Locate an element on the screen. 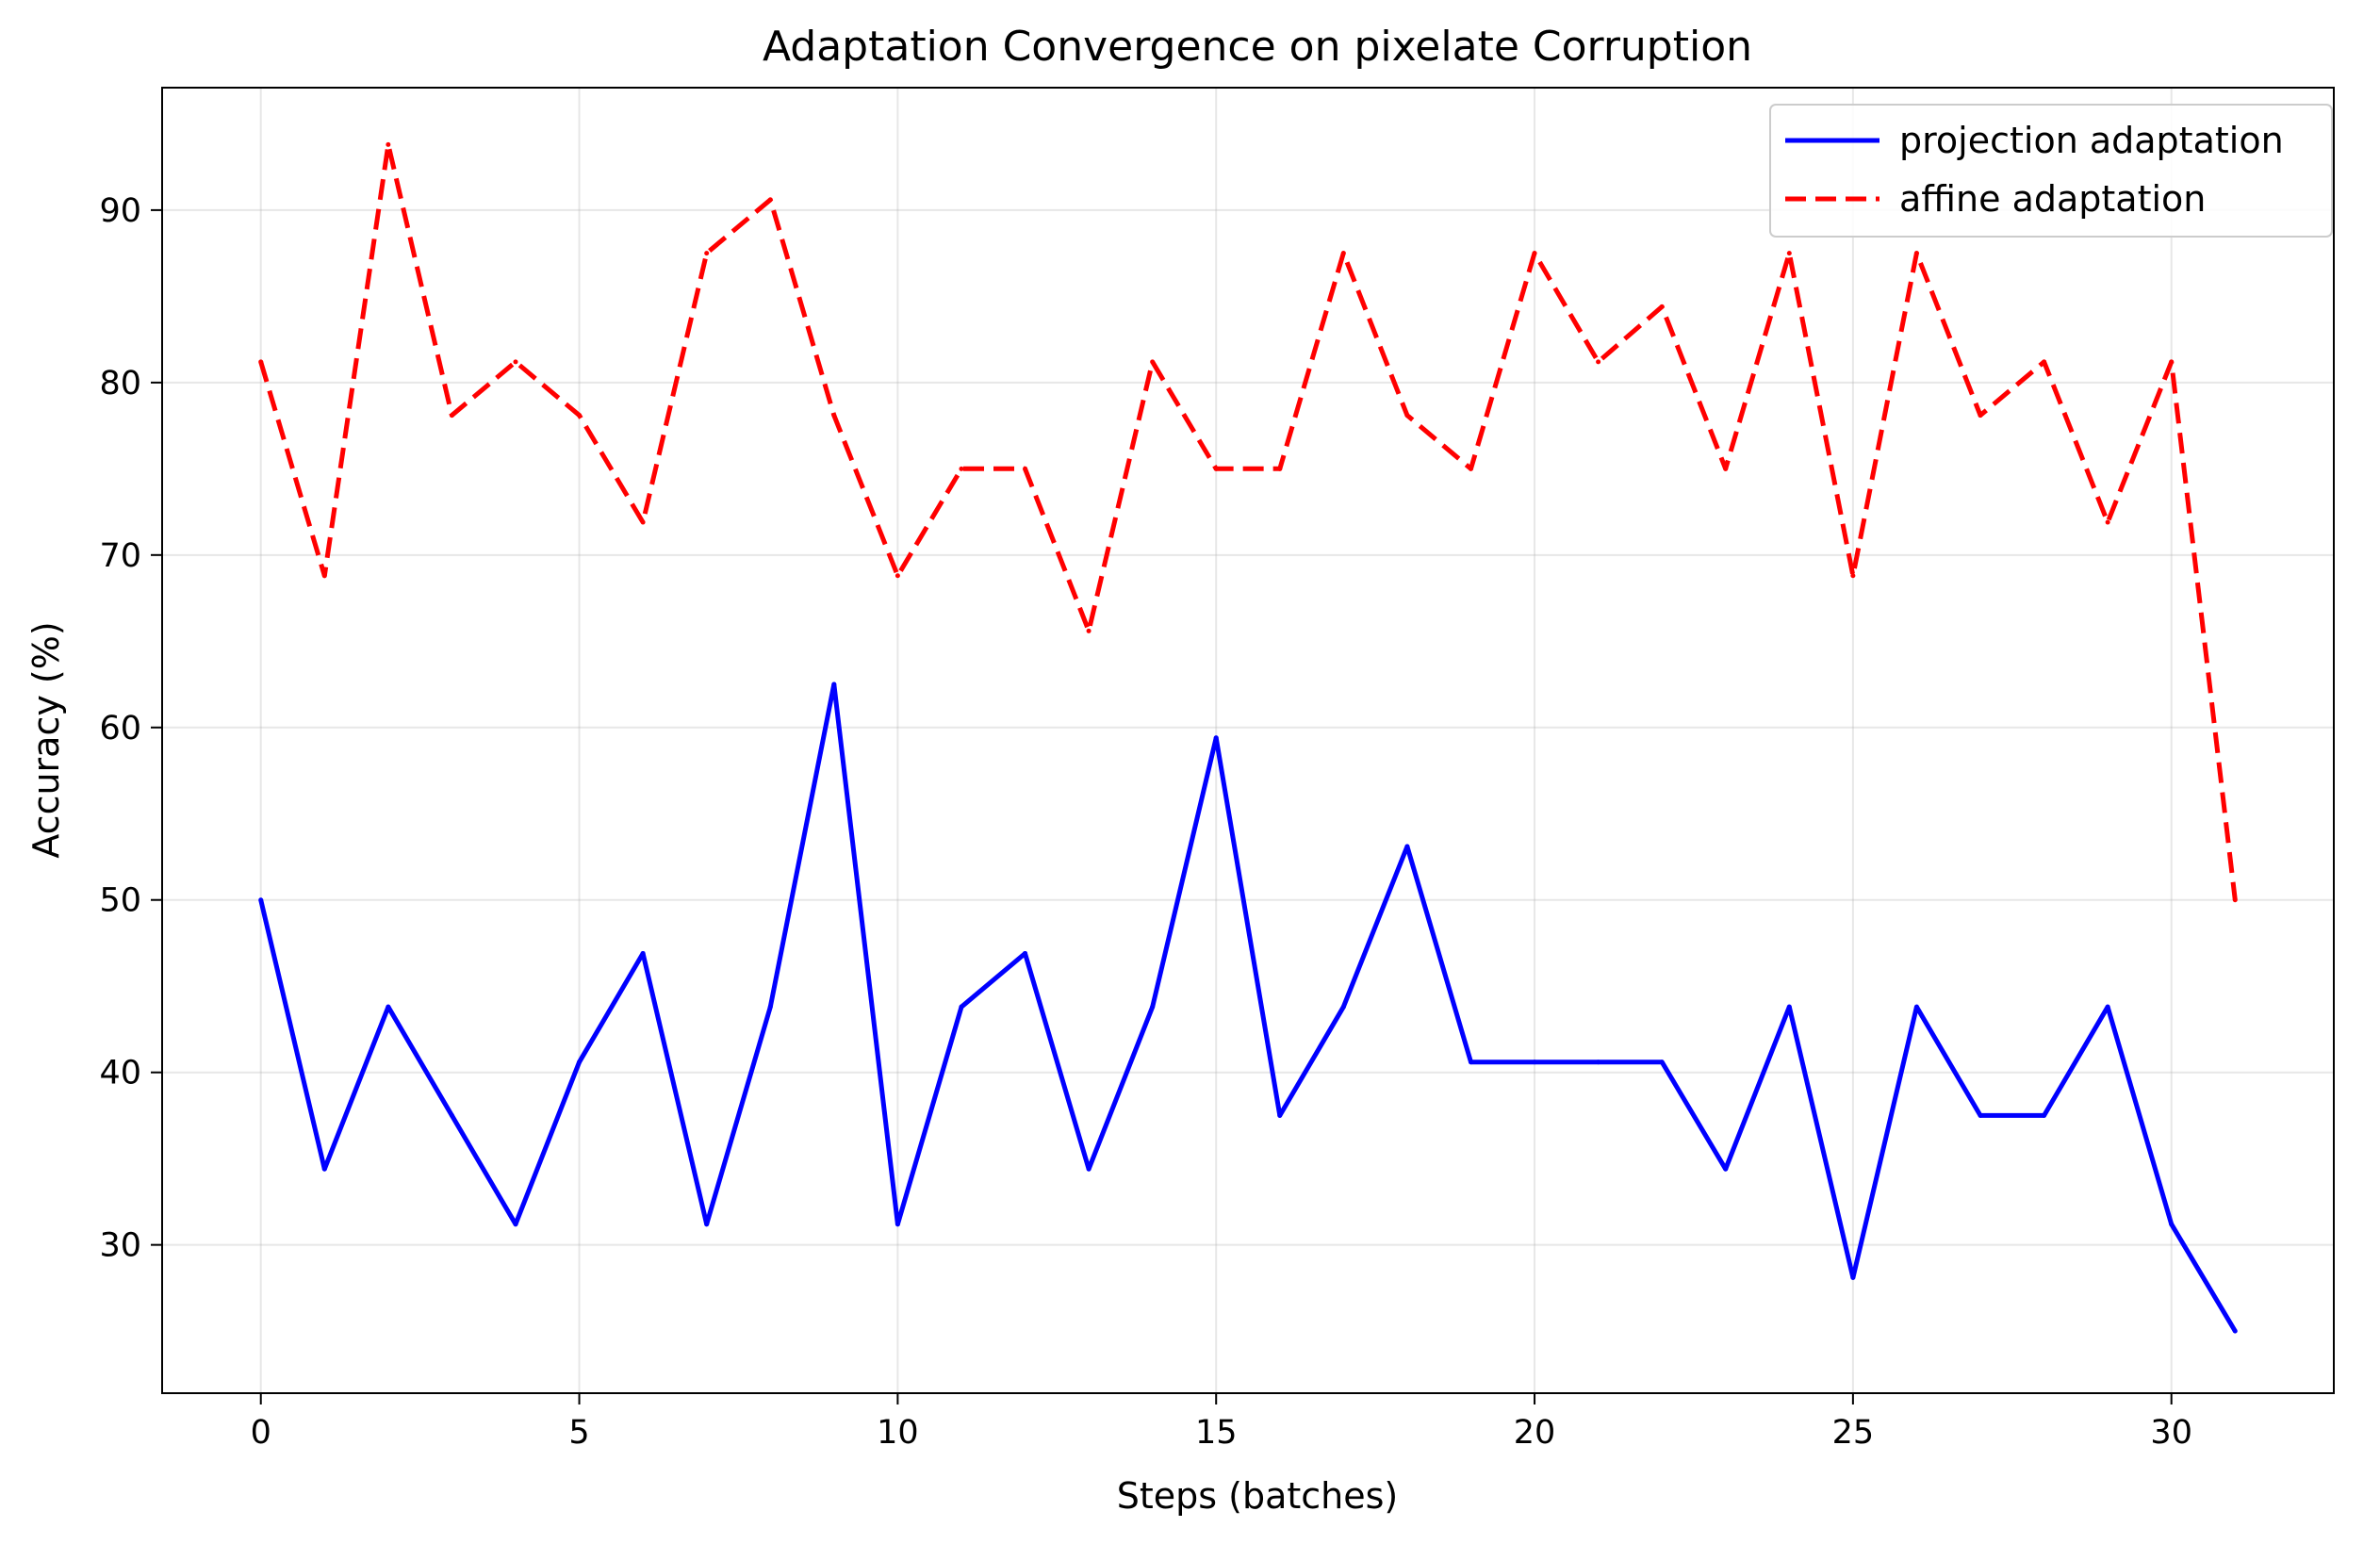 The height and width of the screenshot is (1544, 2380). legend-box is located at coordinates (2051, 171).